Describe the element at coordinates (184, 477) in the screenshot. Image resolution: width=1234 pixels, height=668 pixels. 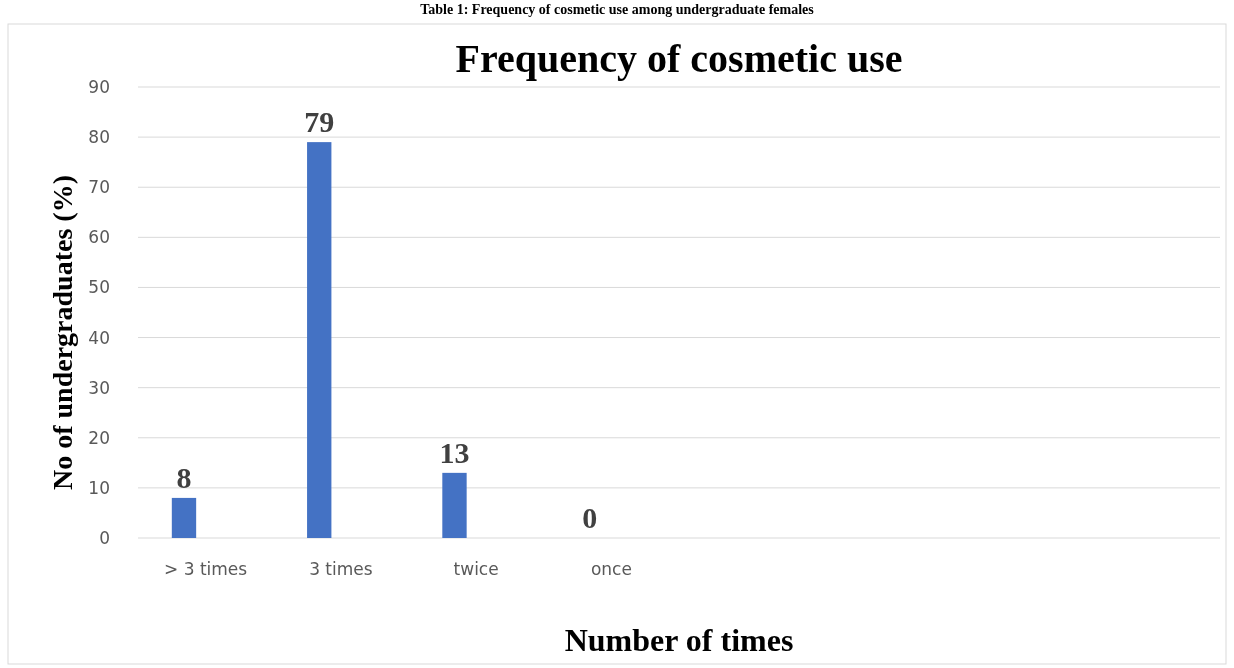
I see `data-label: 8` at that location.